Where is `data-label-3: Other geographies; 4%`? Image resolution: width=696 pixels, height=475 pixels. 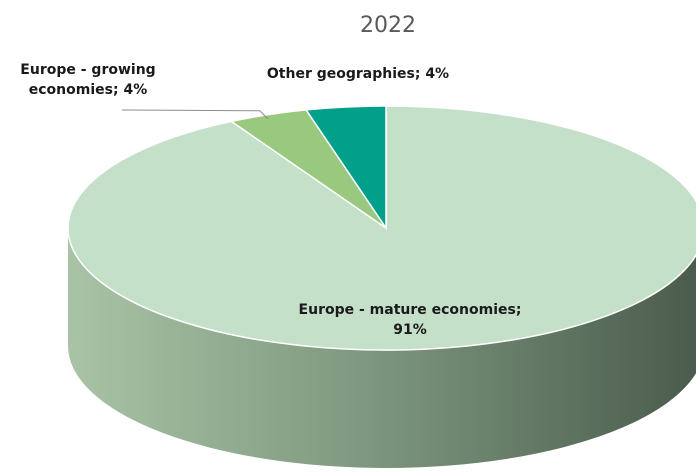
data-label-3: Other geographies; 4% is located at coordinates (358, 74).